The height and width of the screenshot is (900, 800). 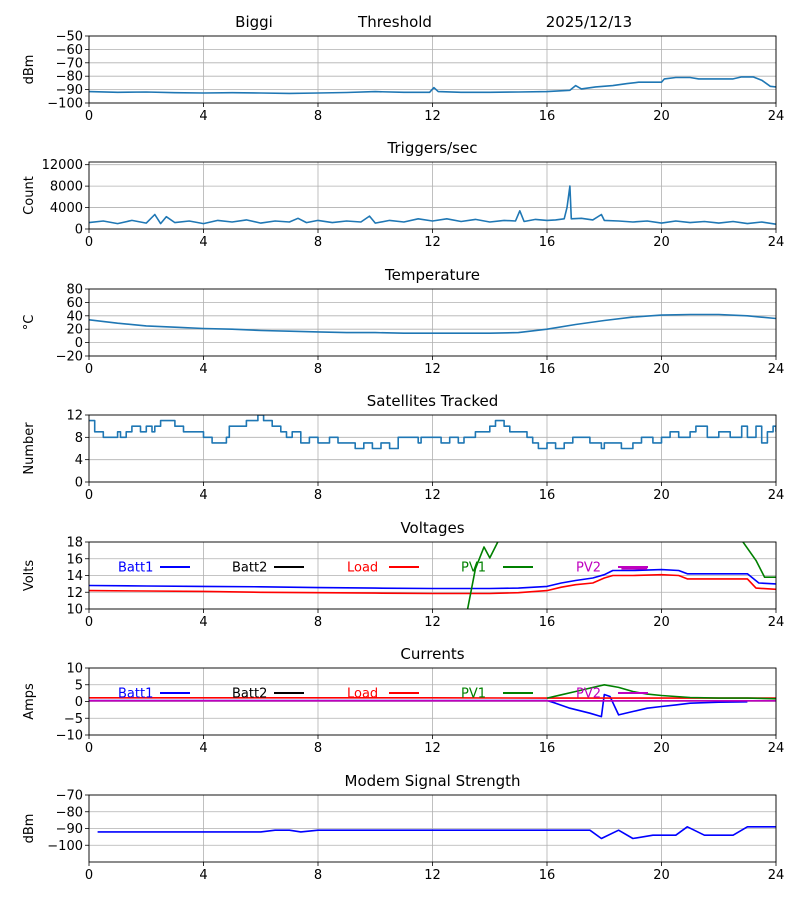 What do you see at coordinates (74, 559) in the screenshot?
I see `y-tick-label: 16` at bounding box center [74, 559].